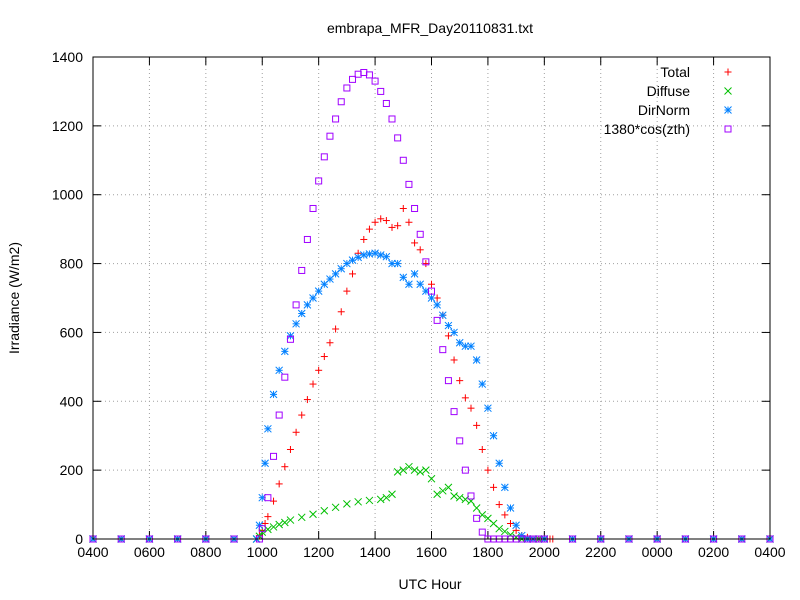 This screenshot has width=800, height=600. Describe the element at coordinates (669, 91) in the screenshot. I see `legend-label: Diffuse` at that location.